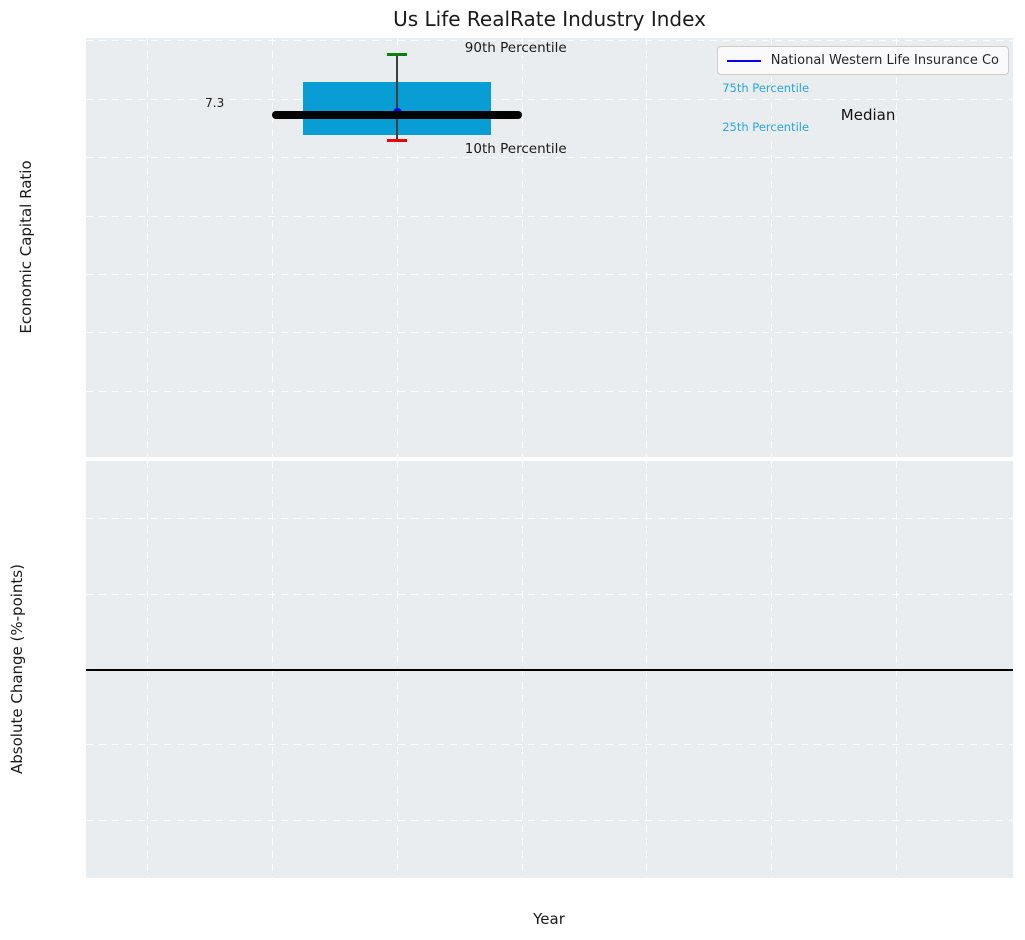 The image size is (1025, 940). I want to click on label-75th-percentile: 75th Percentile, so click(766, 88).